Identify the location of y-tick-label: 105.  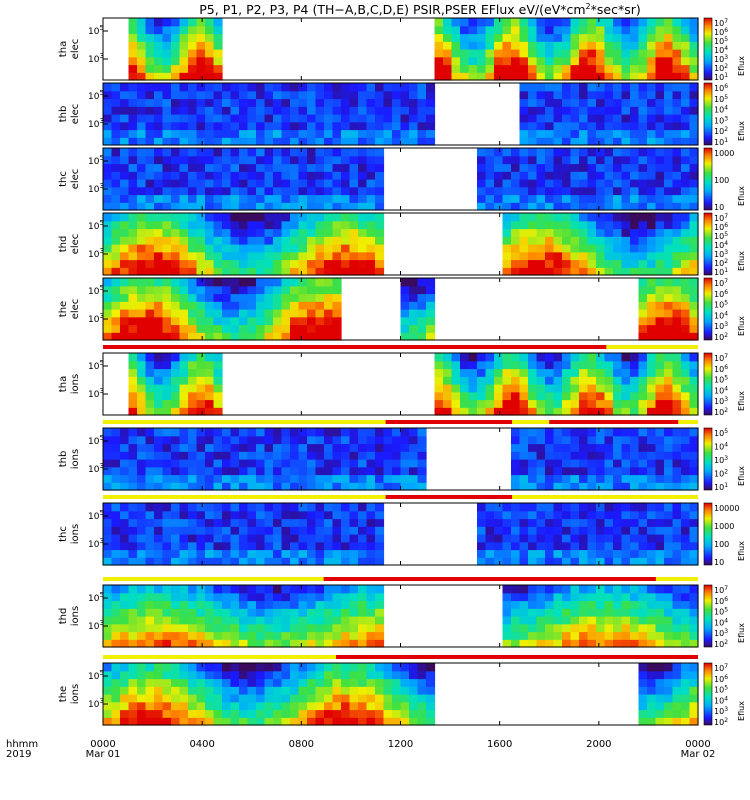
(96, 597).